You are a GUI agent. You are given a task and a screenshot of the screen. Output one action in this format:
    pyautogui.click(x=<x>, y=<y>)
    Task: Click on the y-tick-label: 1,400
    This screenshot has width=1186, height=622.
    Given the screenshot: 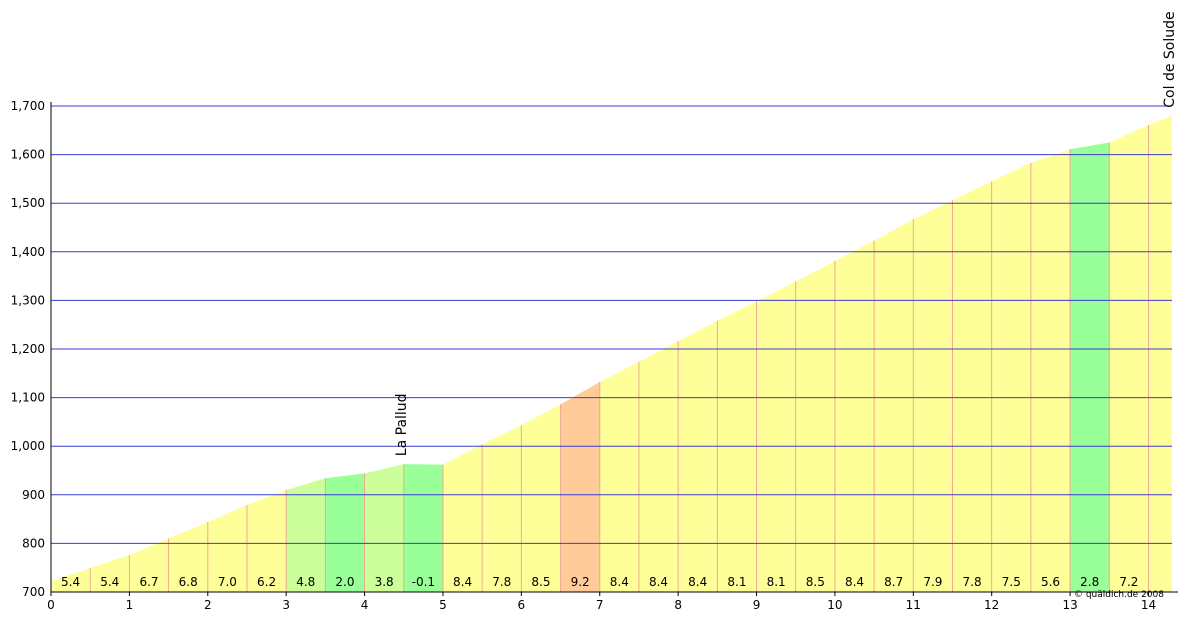 What is the action you would take?
    pyautogui.click(x=28, y=252)
    